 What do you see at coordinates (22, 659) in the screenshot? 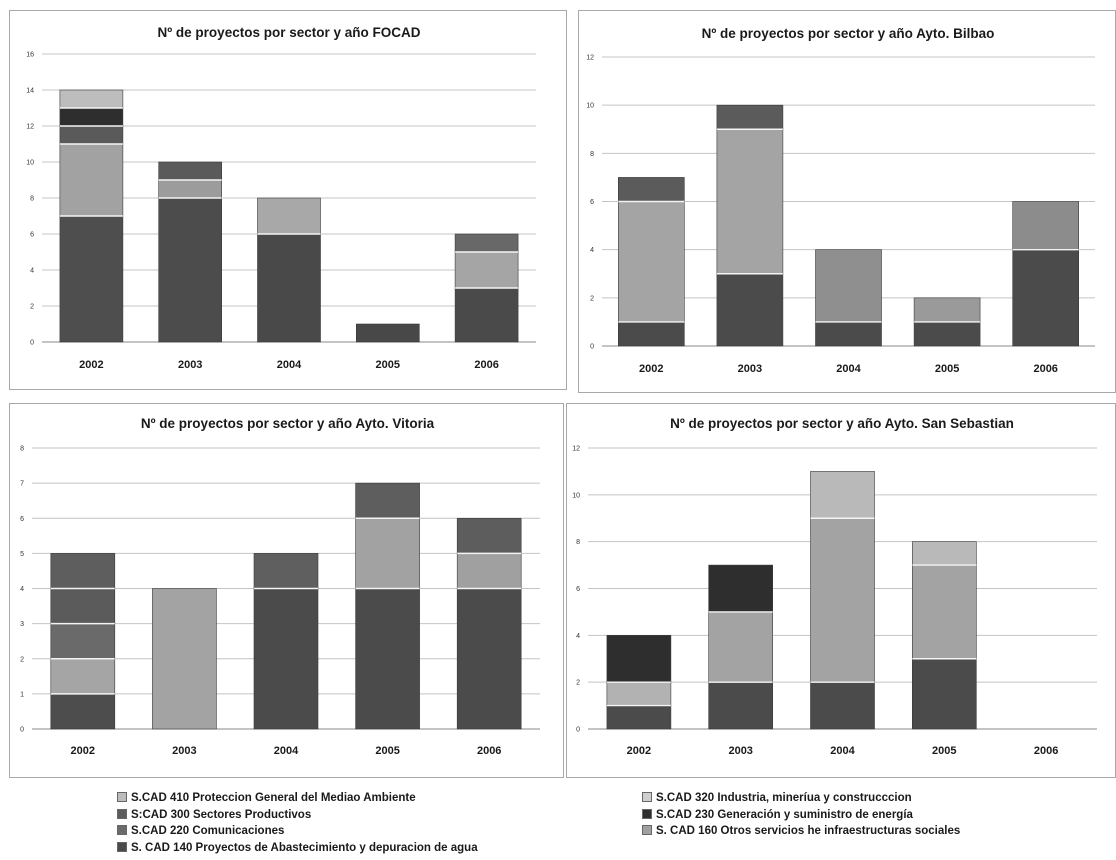
I see `y-tick-label: 2` at bounding box center [22, 659].